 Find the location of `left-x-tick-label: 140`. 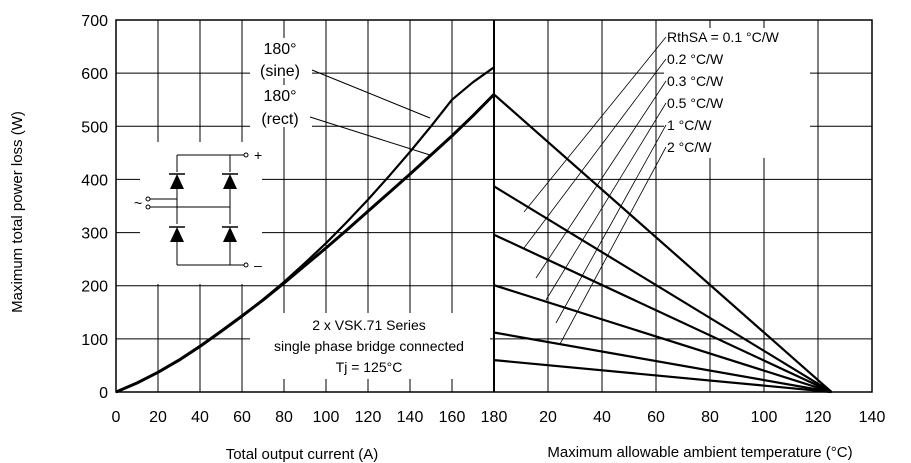

left-x-tick-label: 140 is located at coordinates (410, 417).